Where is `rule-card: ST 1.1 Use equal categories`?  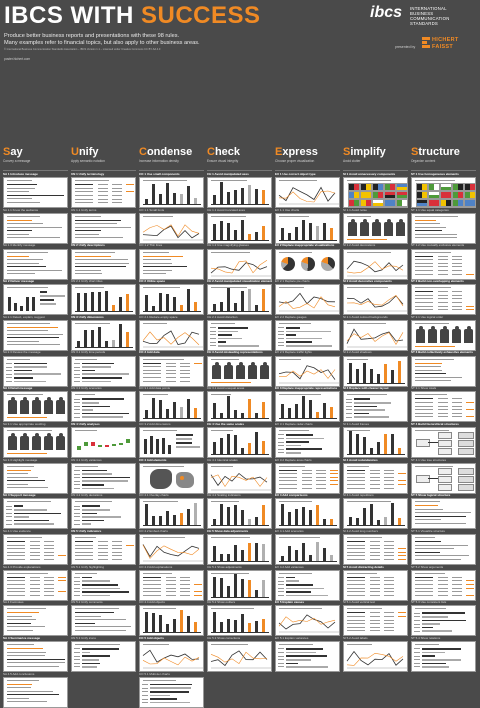
rule-card: ST 1.1 Use equal categories is located at coordinates (443, 226).